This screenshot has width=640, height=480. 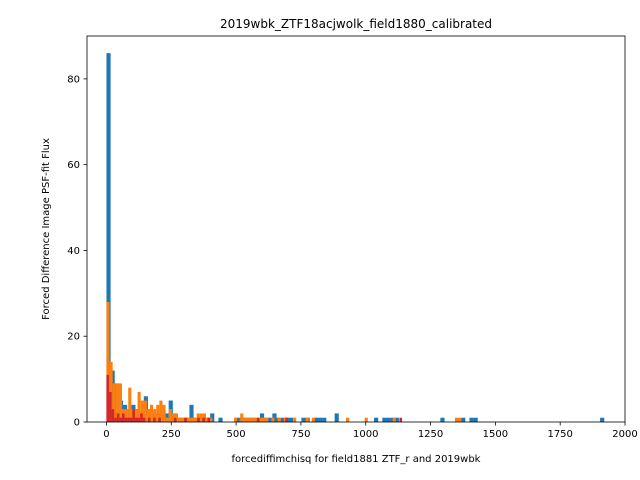 What do you see at coordinates (106, 434) in the screenshot?
I see `x-tick-label-0: 0` at bounding box center [106, 434].